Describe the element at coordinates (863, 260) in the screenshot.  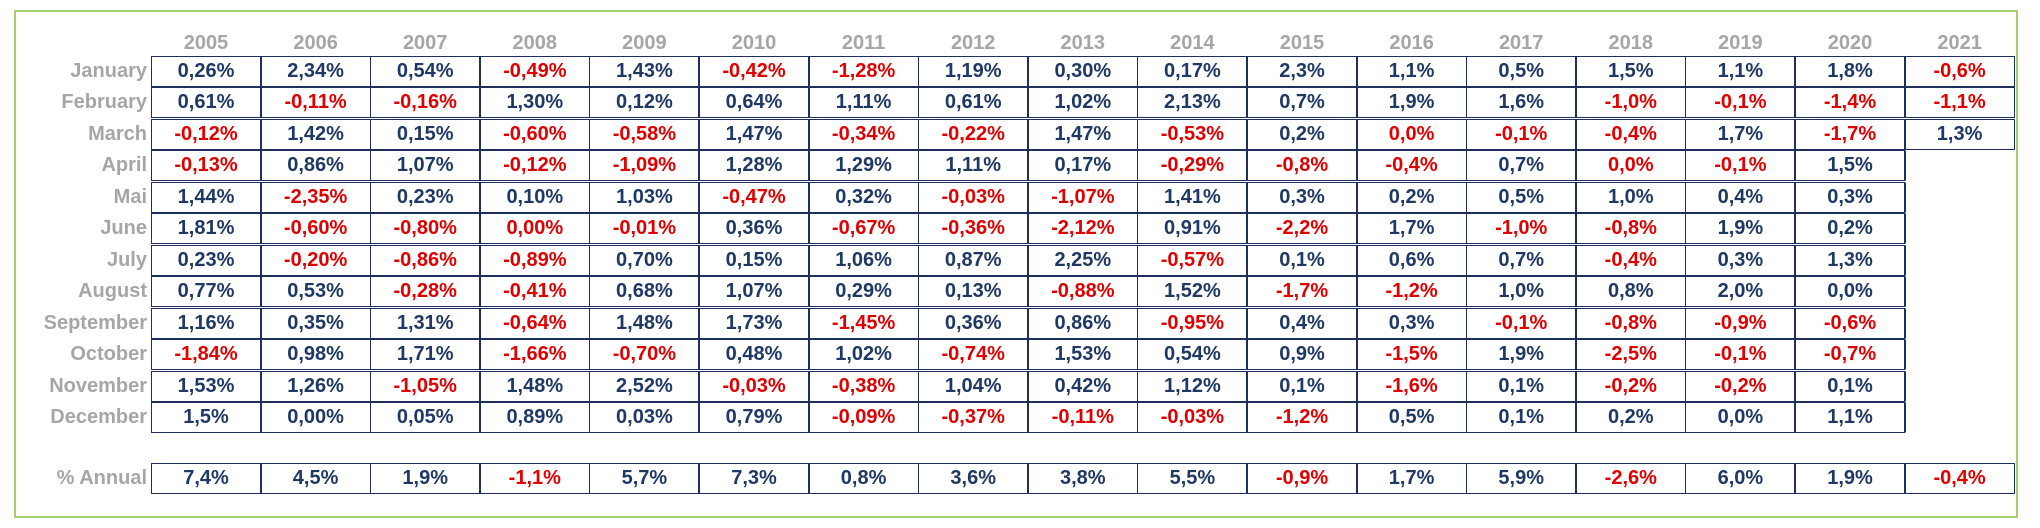
I see `table-cell: 1,06%` at that location.